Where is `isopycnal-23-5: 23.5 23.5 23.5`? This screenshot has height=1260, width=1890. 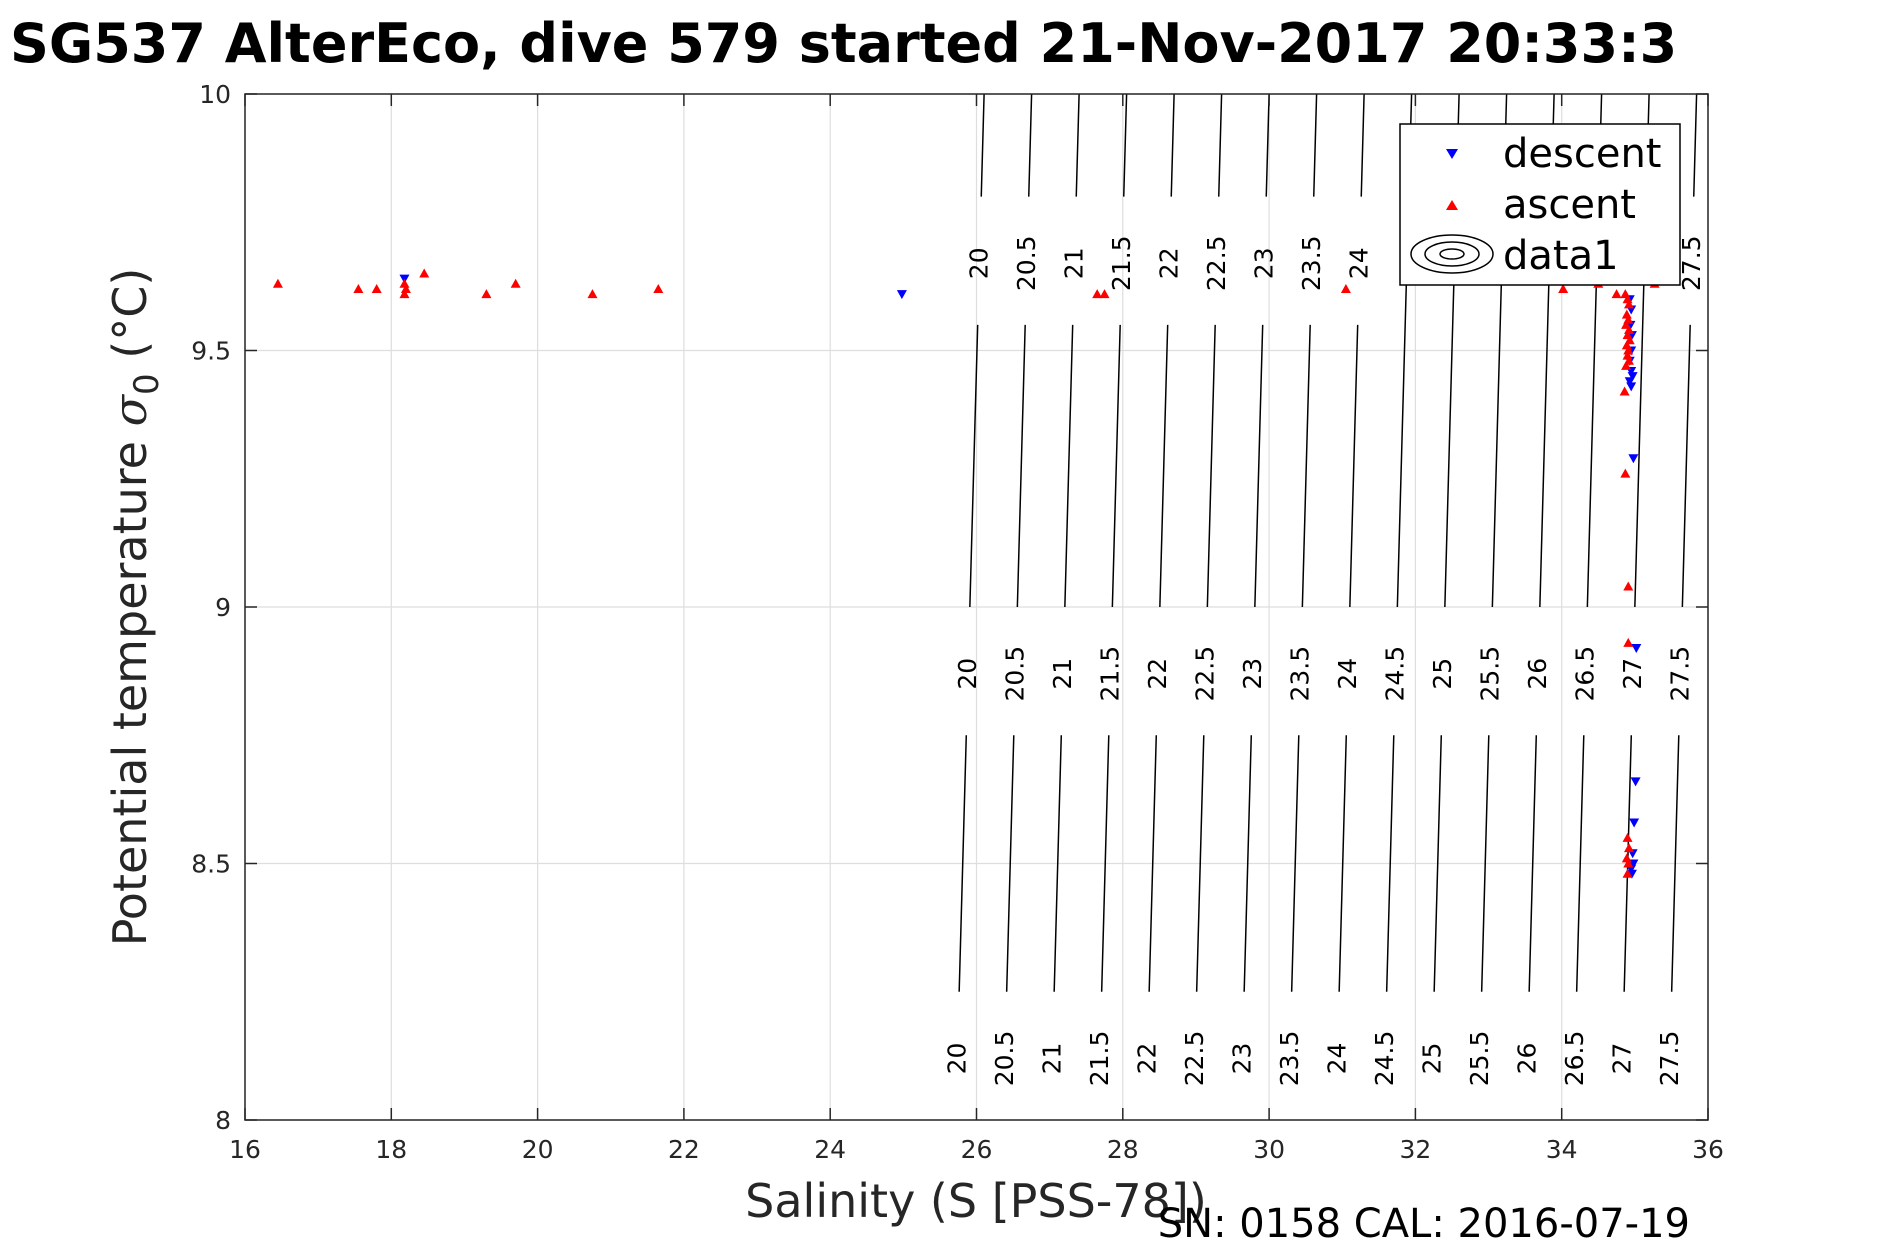 isopycnal-23-5: 23.5 23.5 23.5 is located at coordinates (1300, 590).